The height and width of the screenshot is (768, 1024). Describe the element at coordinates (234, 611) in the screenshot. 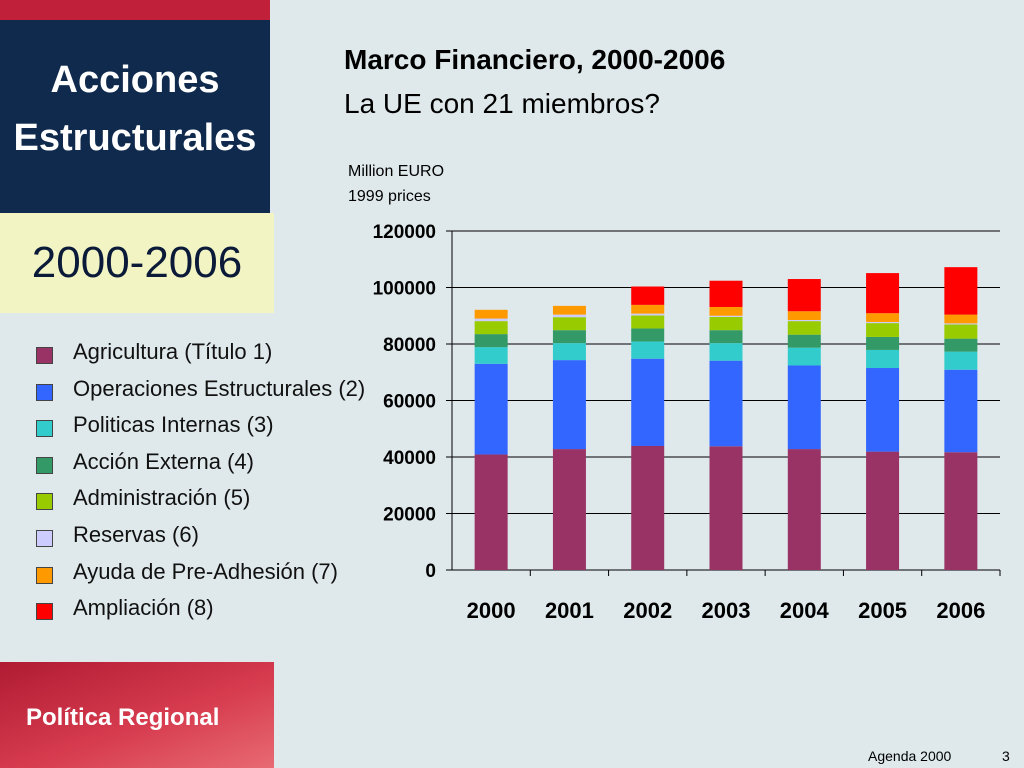

I see `legend-item: Ampliación (8)` at that location.